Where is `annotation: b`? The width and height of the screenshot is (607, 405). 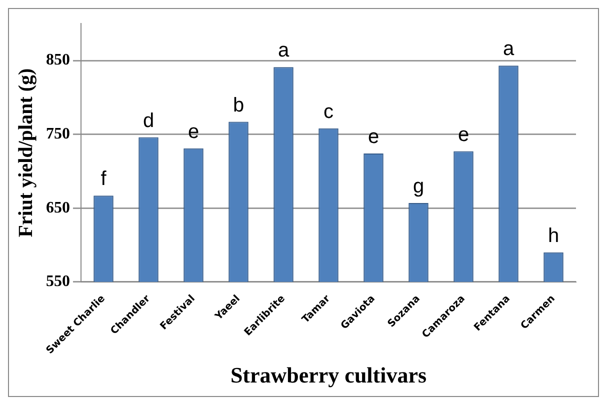 annotation: b is located at coordinates (238, 105).